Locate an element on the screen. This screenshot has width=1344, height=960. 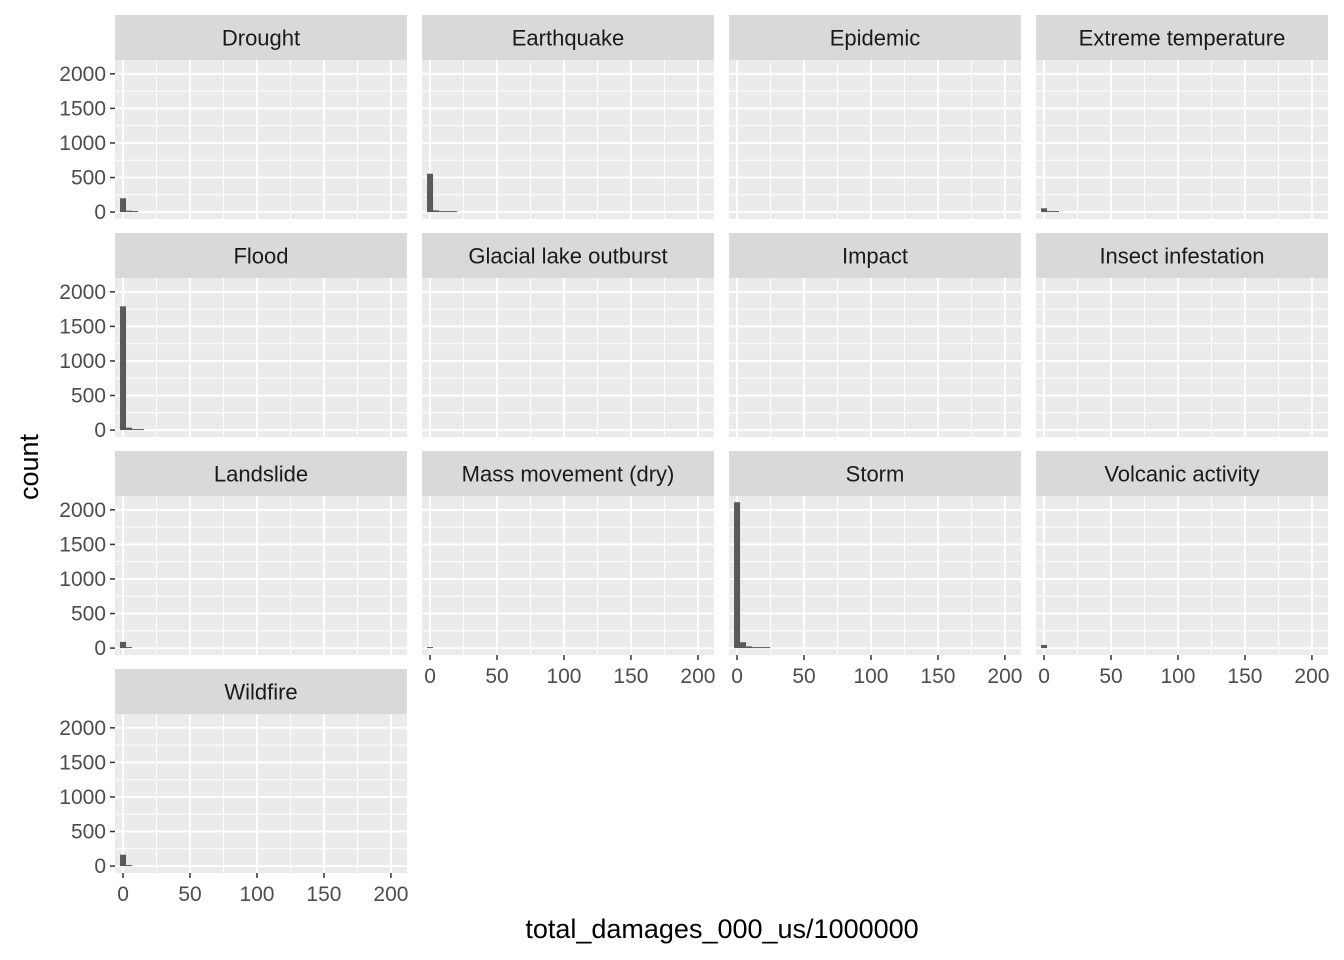
facet-strip-label: Volcanic activity is located at coordinates (1181, 474).